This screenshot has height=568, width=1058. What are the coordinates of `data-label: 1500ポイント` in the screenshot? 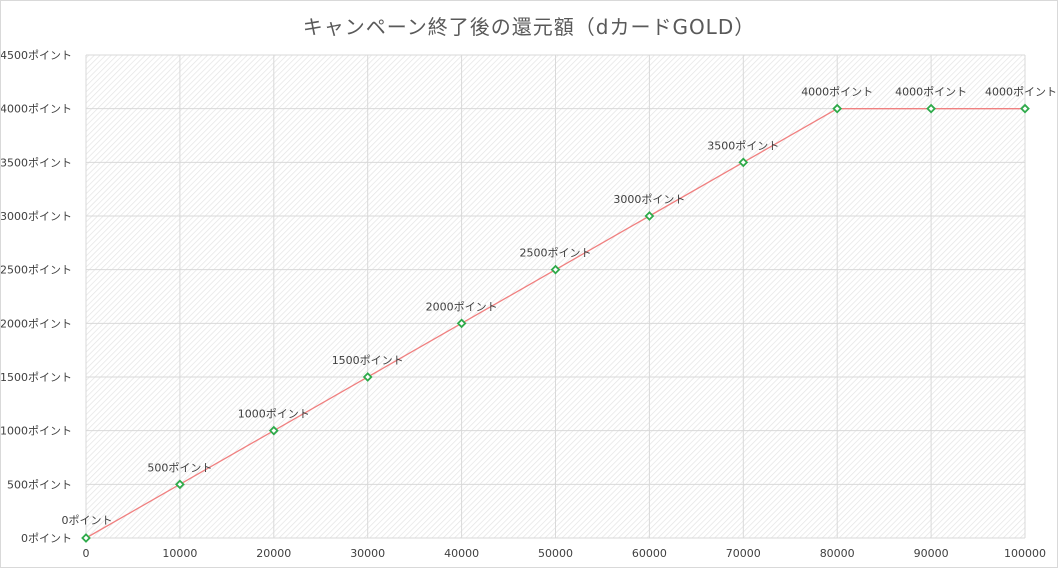 It's located at (368, 360).